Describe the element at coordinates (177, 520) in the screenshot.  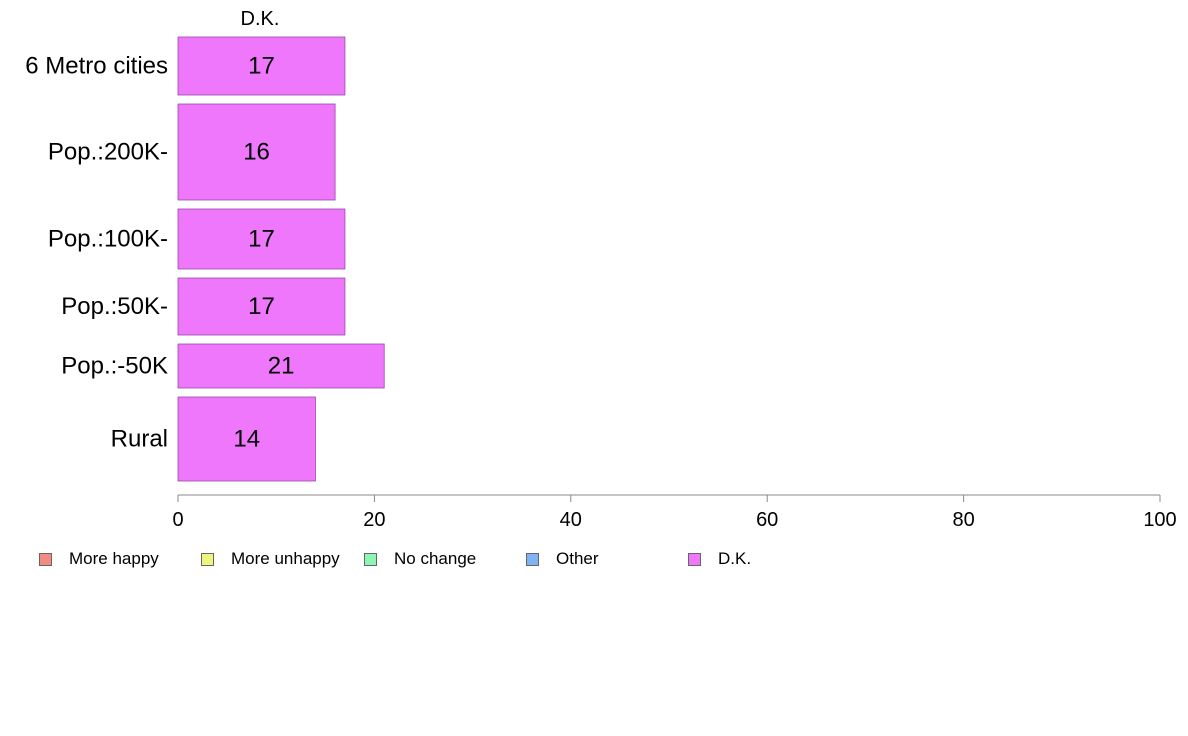
I see `x-tick-label: 0` at that location.